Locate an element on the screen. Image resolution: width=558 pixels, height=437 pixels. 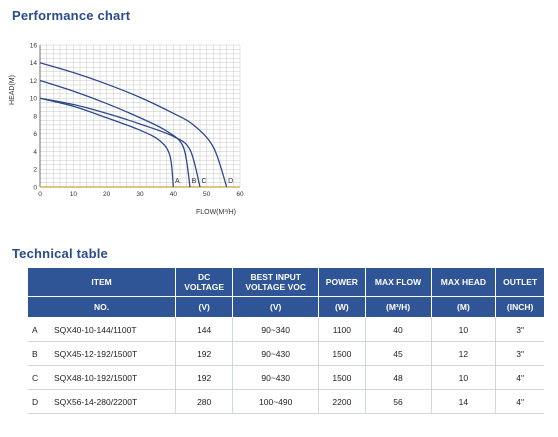
y-axis-label: HEAD(M) is located at coordinates (12, 90).